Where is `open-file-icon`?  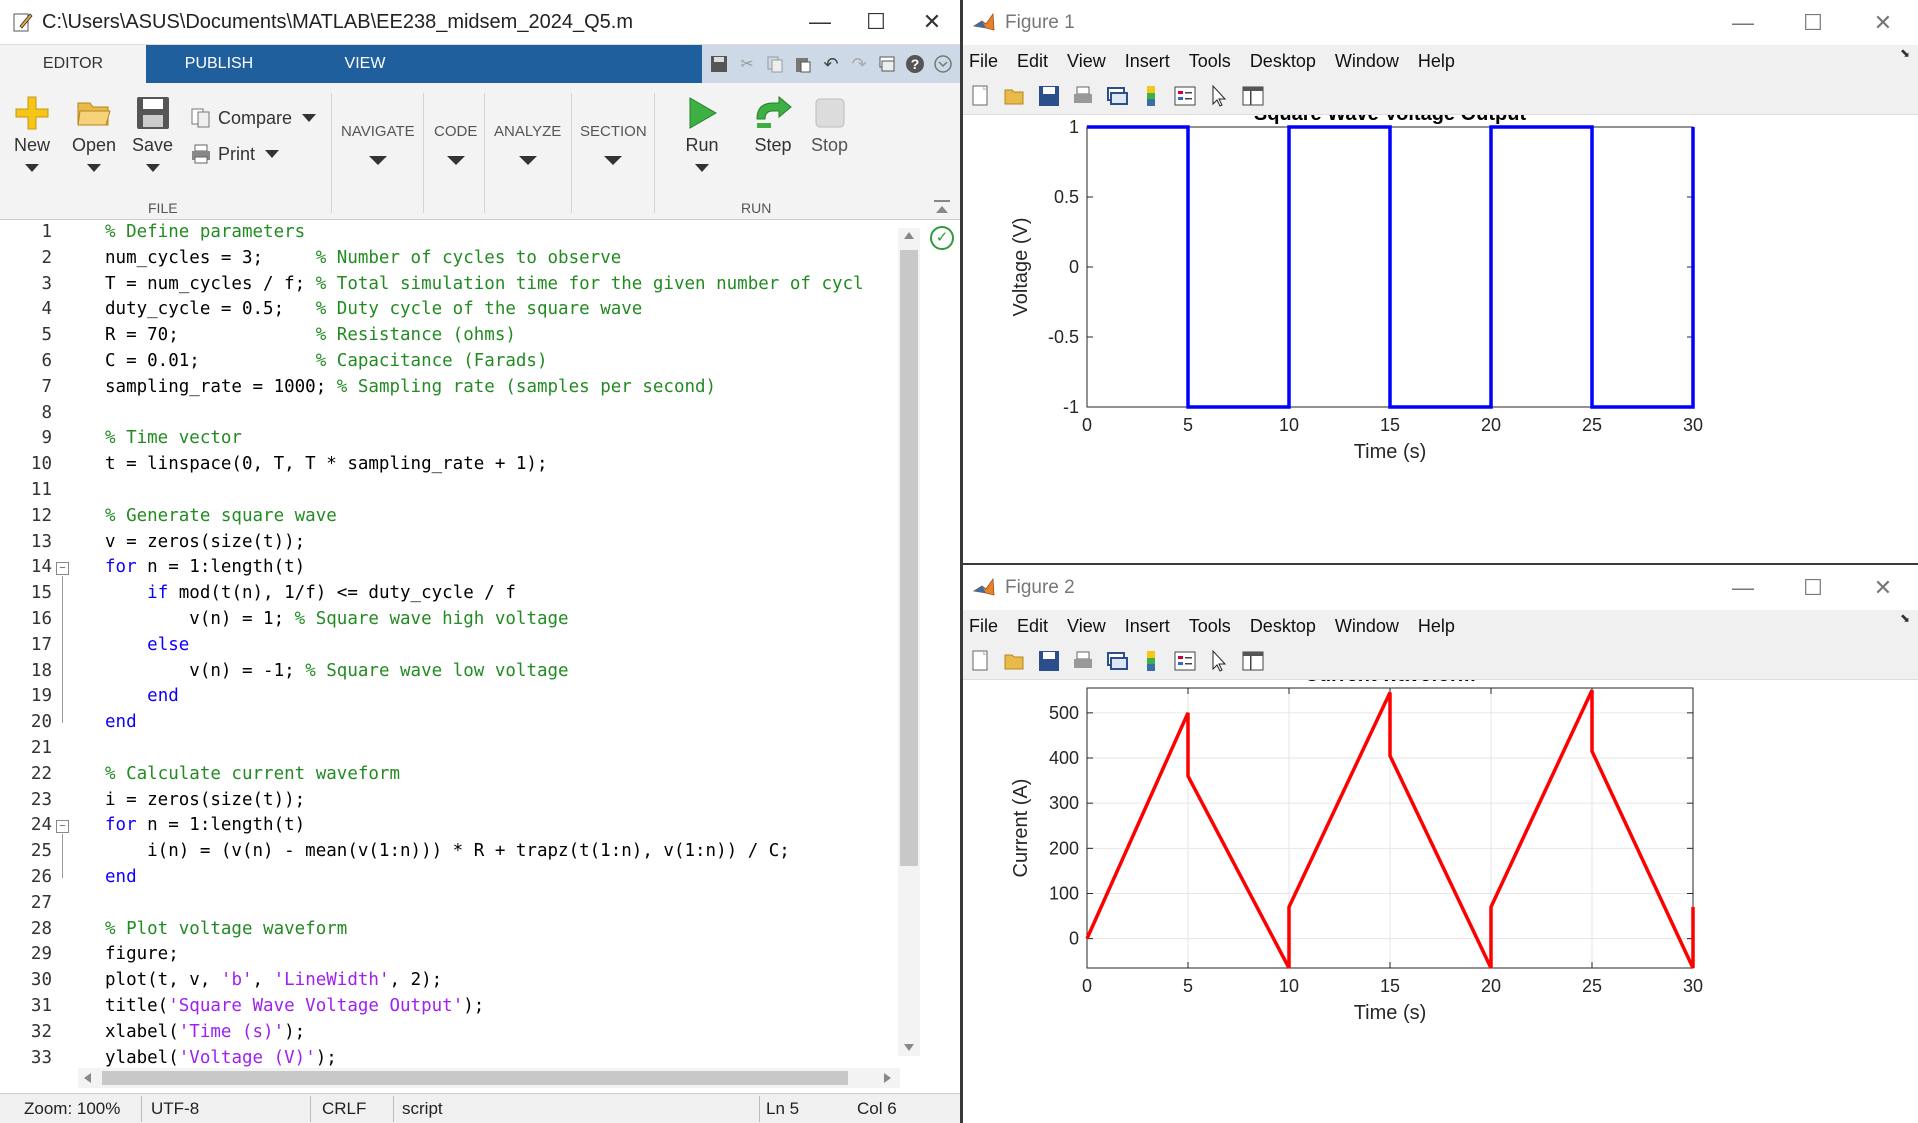
open-file-icon is located at coordinates (1015, 661).